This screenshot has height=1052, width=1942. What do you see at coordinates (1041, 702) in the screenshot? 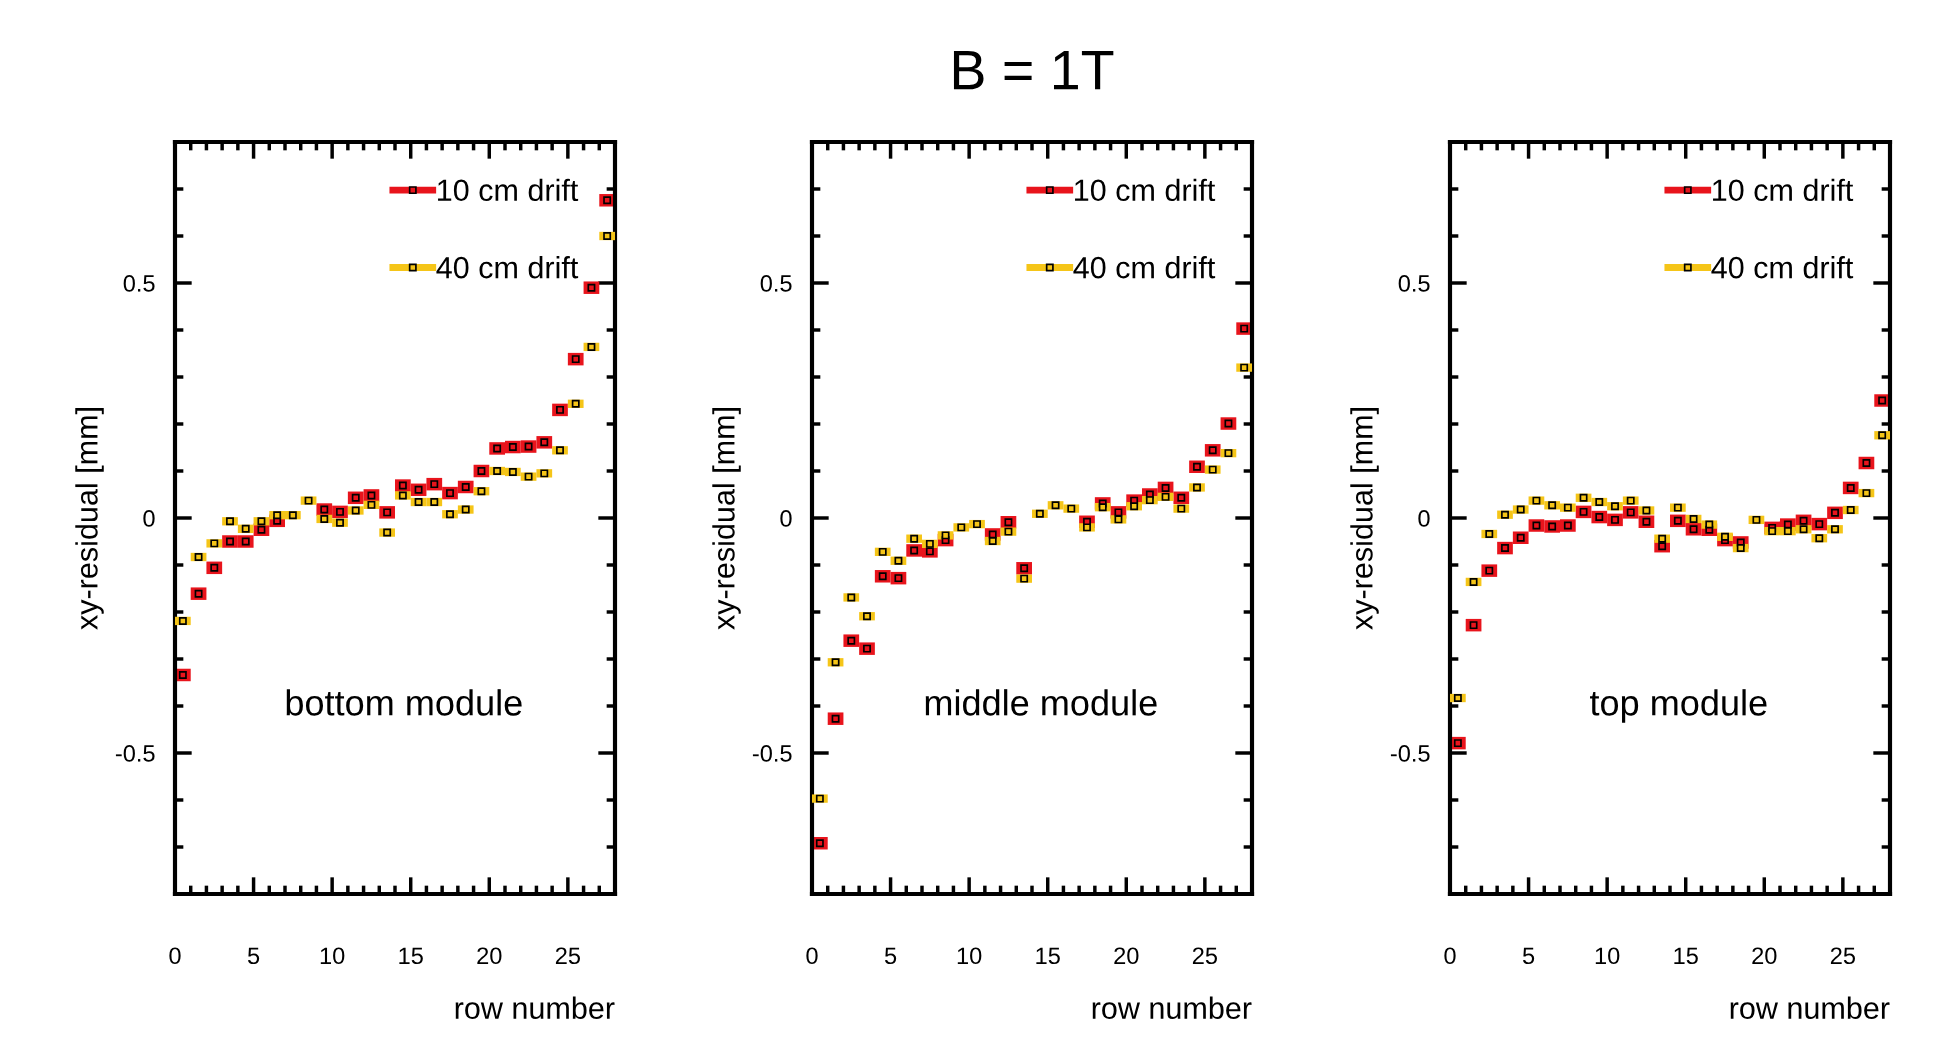
I see `annotation: middle module` at bounding box center [1041, 702].